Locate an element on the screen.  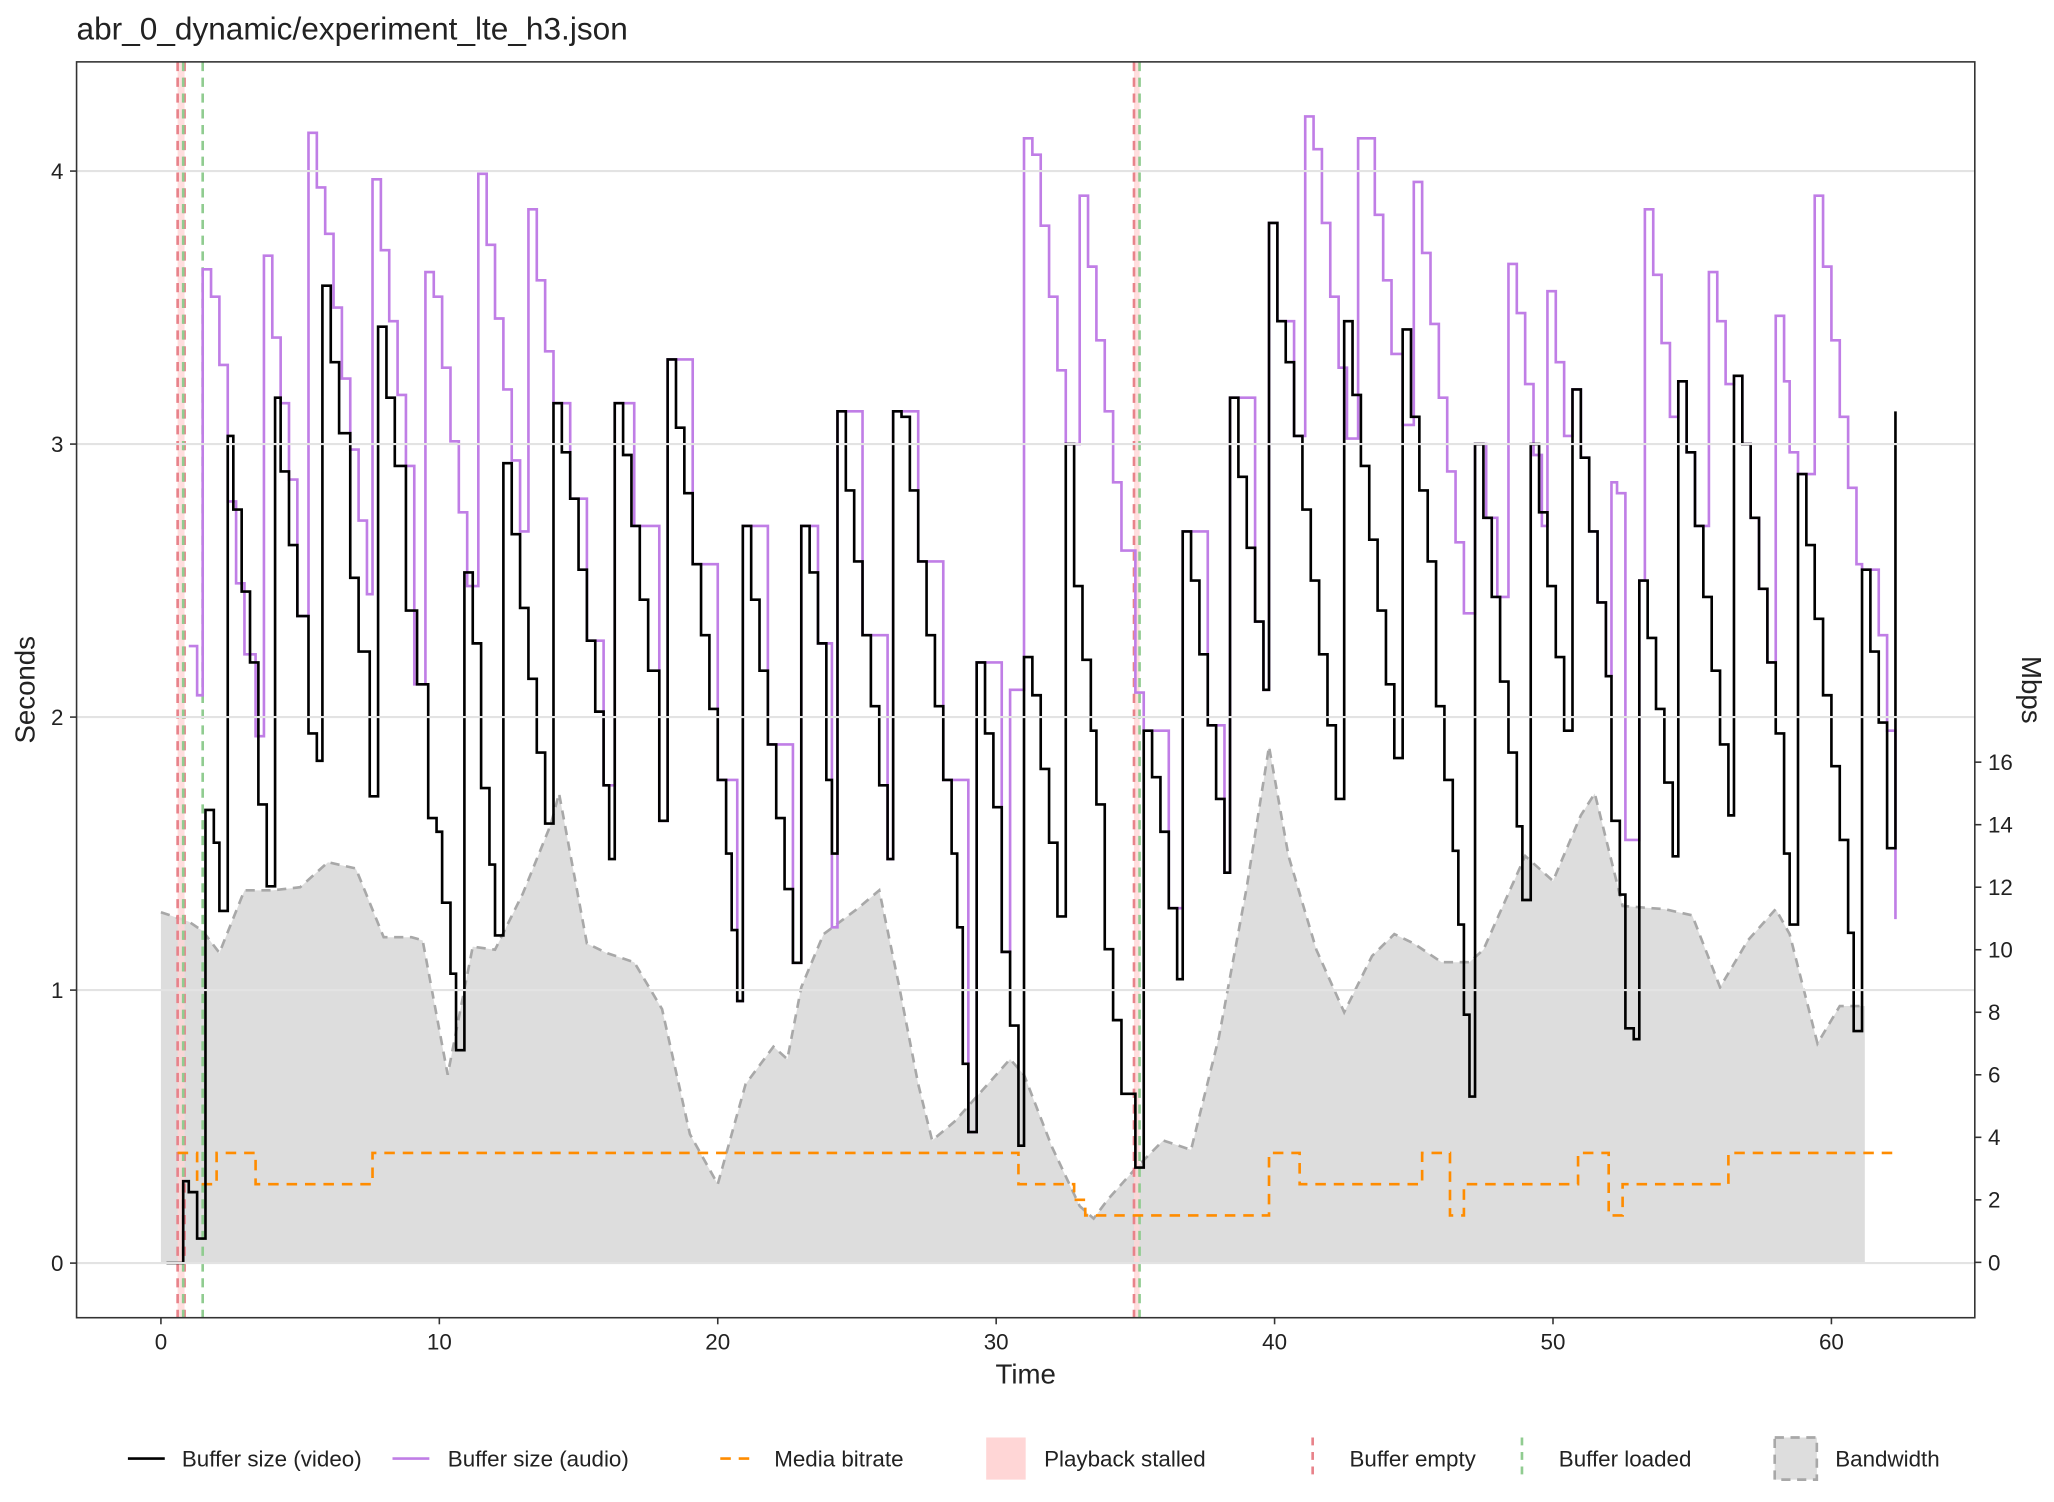
y-tick-label: 3 is located at coordinates (57, 444).